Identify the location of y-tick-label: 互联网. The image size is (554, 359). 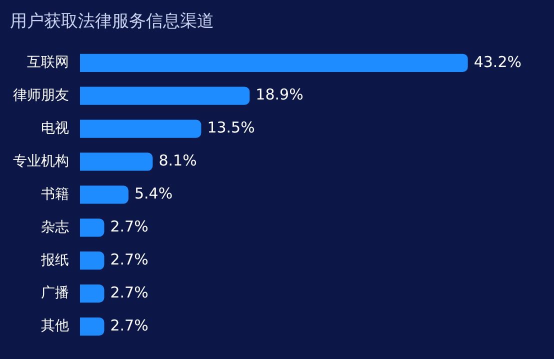
(48, 62).